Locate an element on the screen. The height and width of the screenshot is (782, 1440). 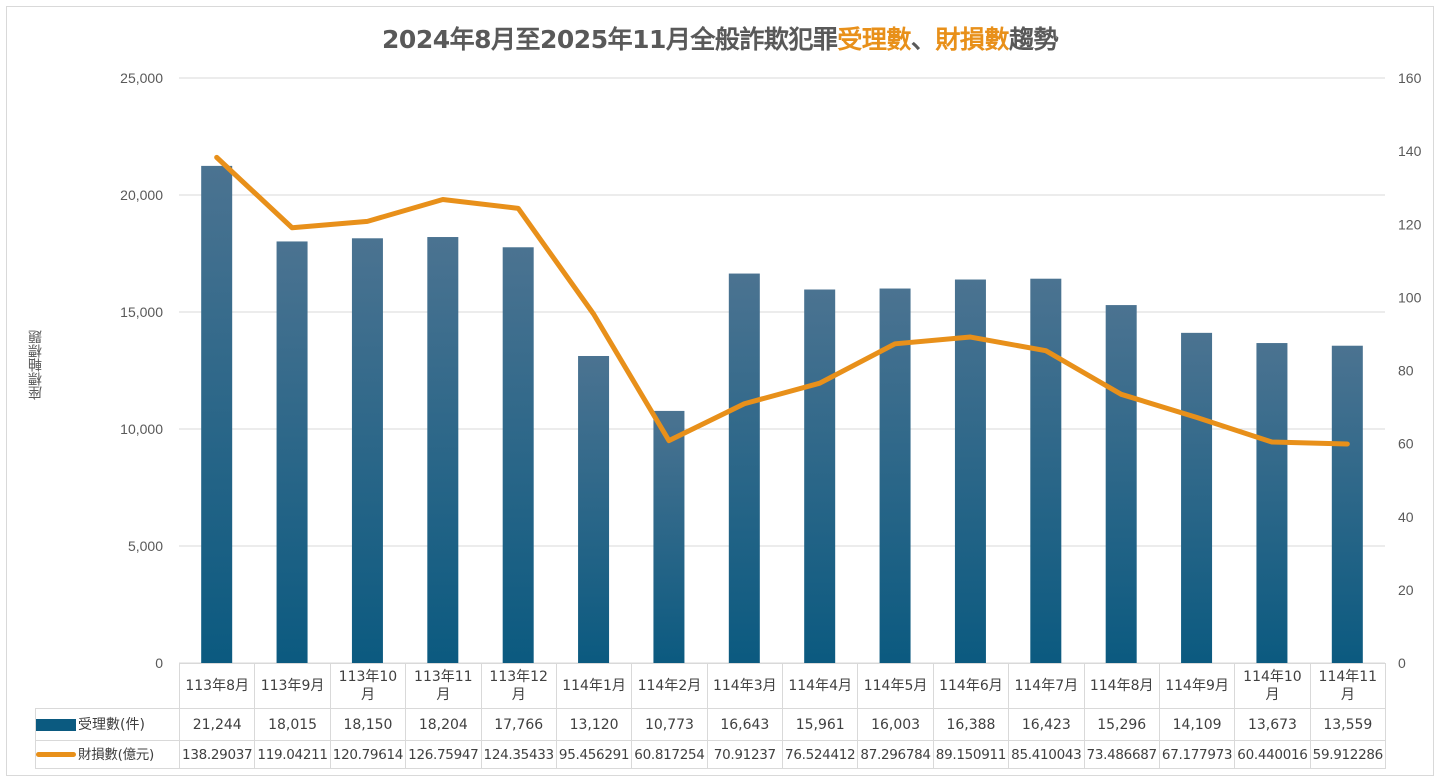
data-cell: 17,766 is located at coordinates (518, 724).